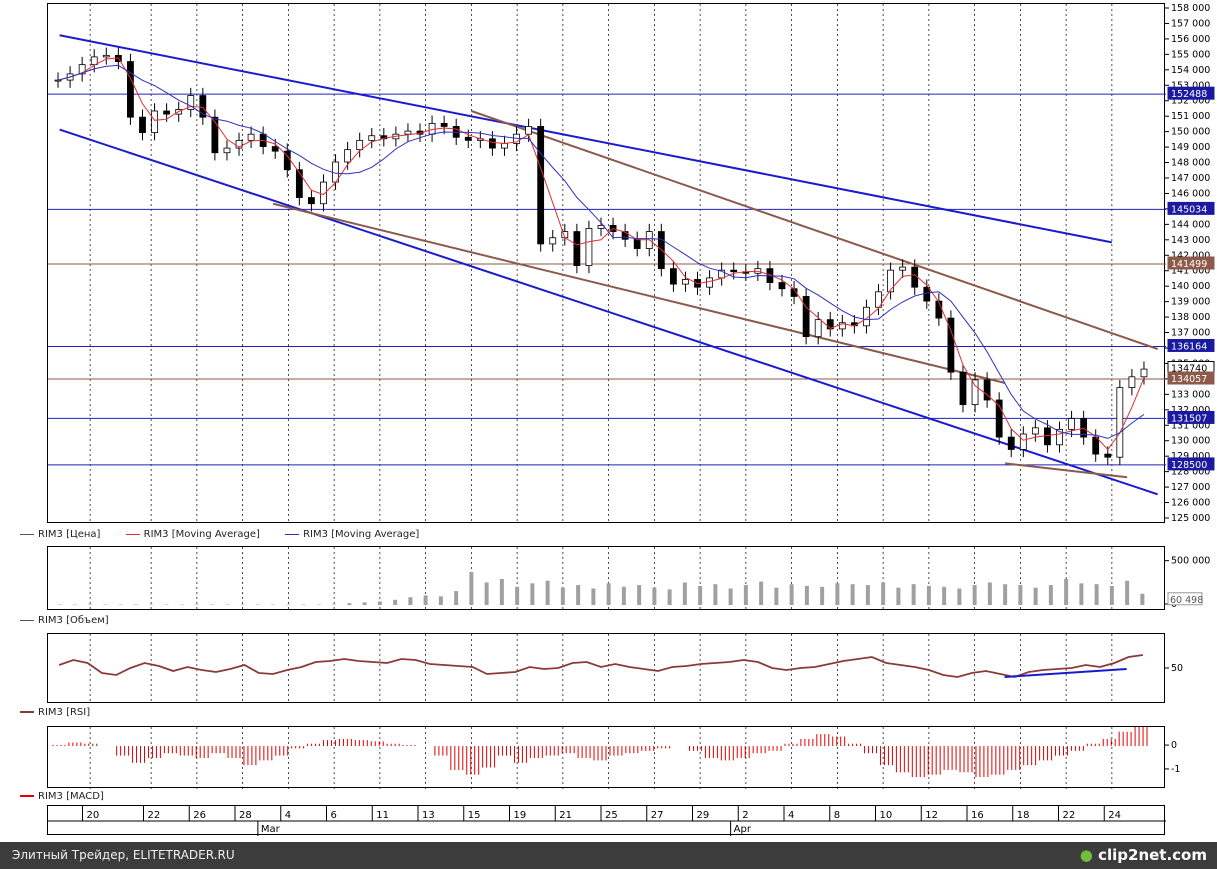 The height and width of the screenshot is (869, 1217). Describe the element at coordinates (1065, 673) in the screenshot. I see `rsi-trend-line` at that location.